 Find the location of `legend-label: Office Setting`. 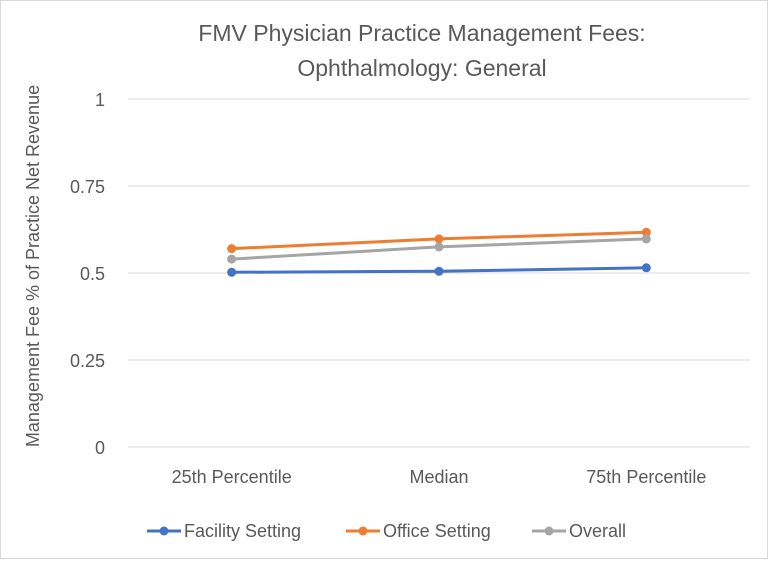

legend-label: Office Setting is located at coordinates (437, 531).